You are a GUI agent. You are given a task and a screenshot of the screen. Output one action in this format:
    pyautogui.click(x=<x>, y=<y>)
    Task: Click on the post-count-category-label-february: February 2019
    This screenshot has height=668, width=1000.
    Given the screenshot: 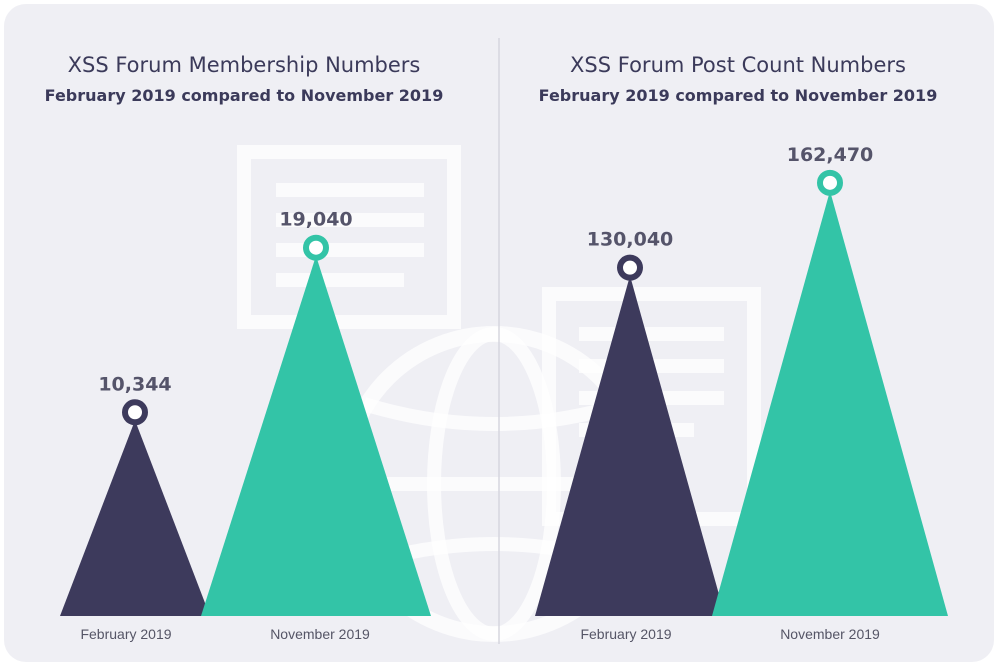 What is the action you would take?
    pyautogui.click(x=625, y=634)
    